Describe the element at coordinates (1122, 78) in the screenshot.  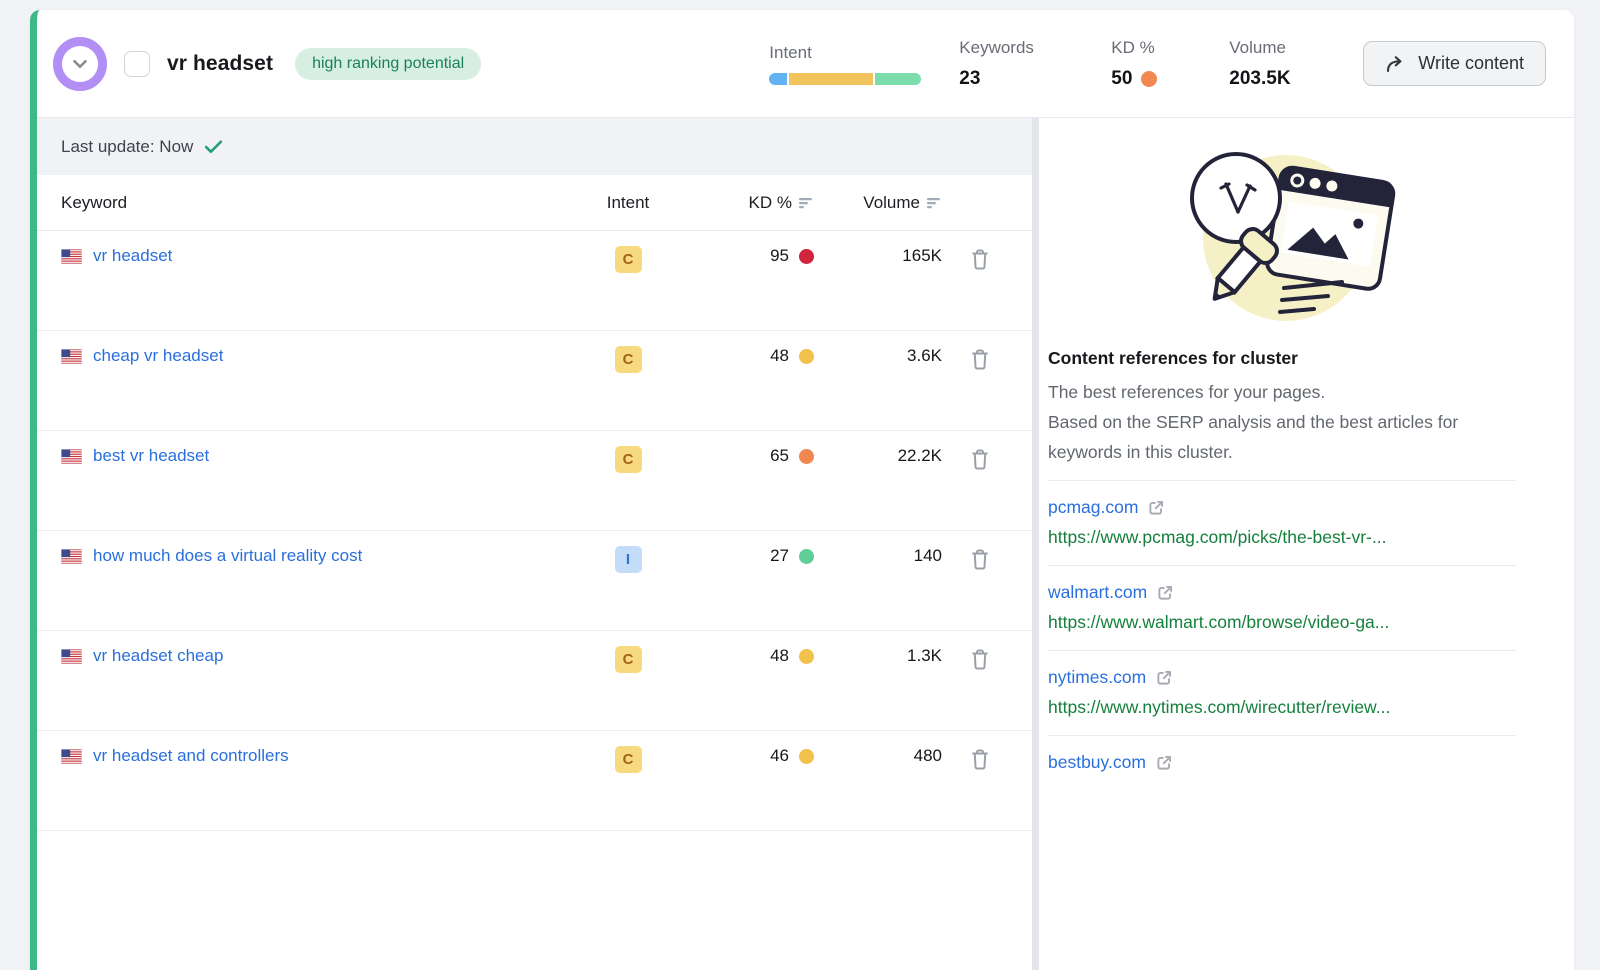
I see `kd-value: 50` at that location.